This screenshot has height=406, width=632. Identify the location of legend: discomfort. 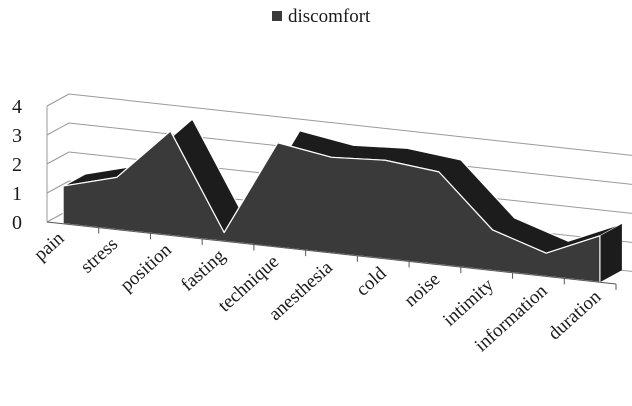
(321, 16).